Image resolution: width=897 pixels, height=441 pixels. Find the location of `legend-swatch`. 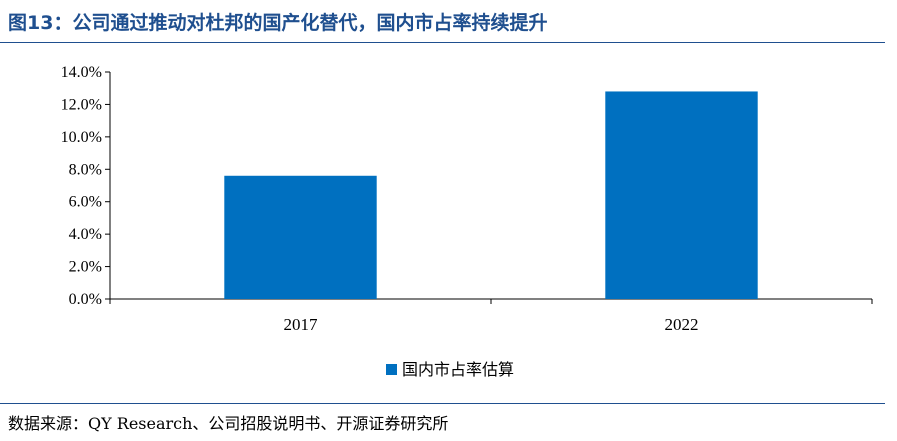

legend-swatch is located at coordinates (391, 369).